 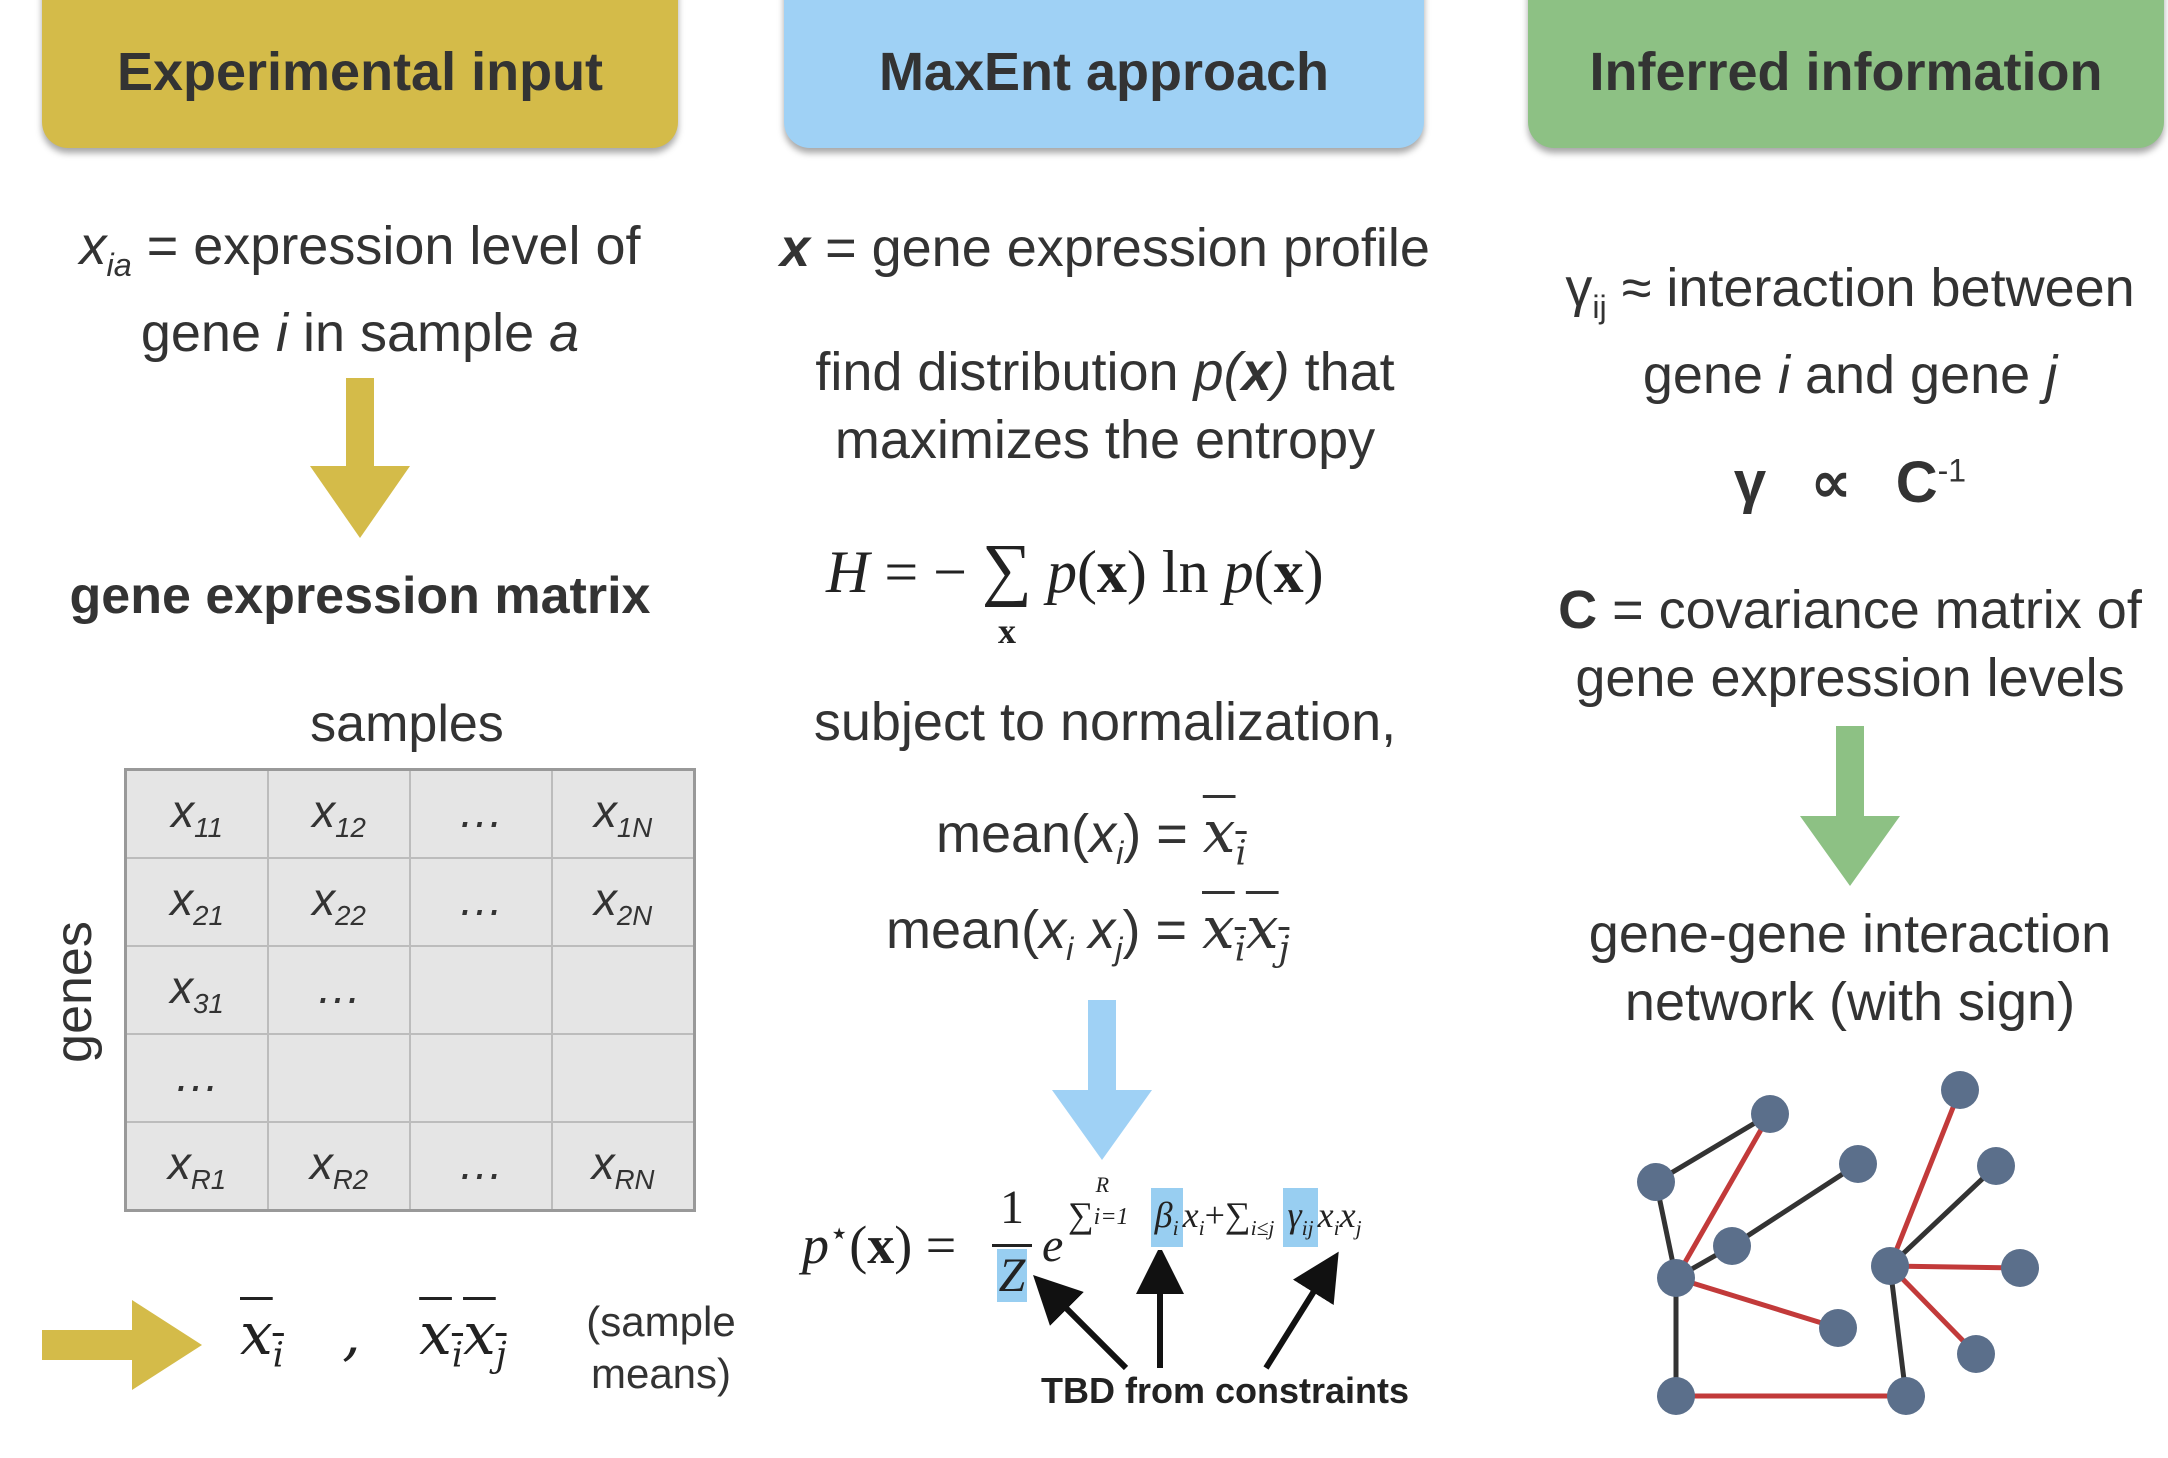 What do you see at coordinates (339, 1166) in the screenshot?
I see `matrix-cell: xR2` at bounding box center [339, 1166].